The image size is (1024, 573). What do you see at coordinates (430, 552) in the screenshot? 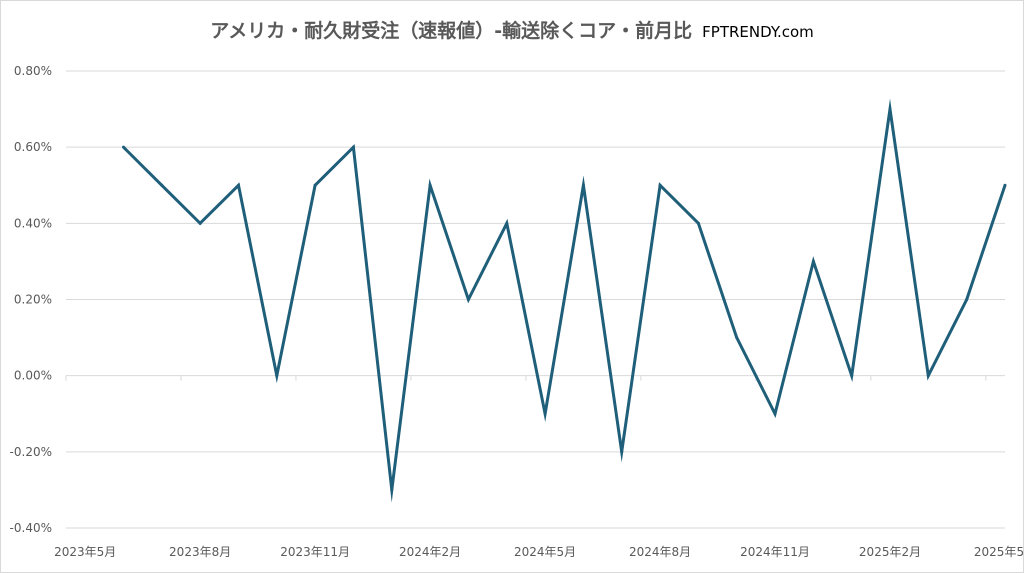
I see `x-tick-label: 2024年2月` at bounding box center [430, 552].